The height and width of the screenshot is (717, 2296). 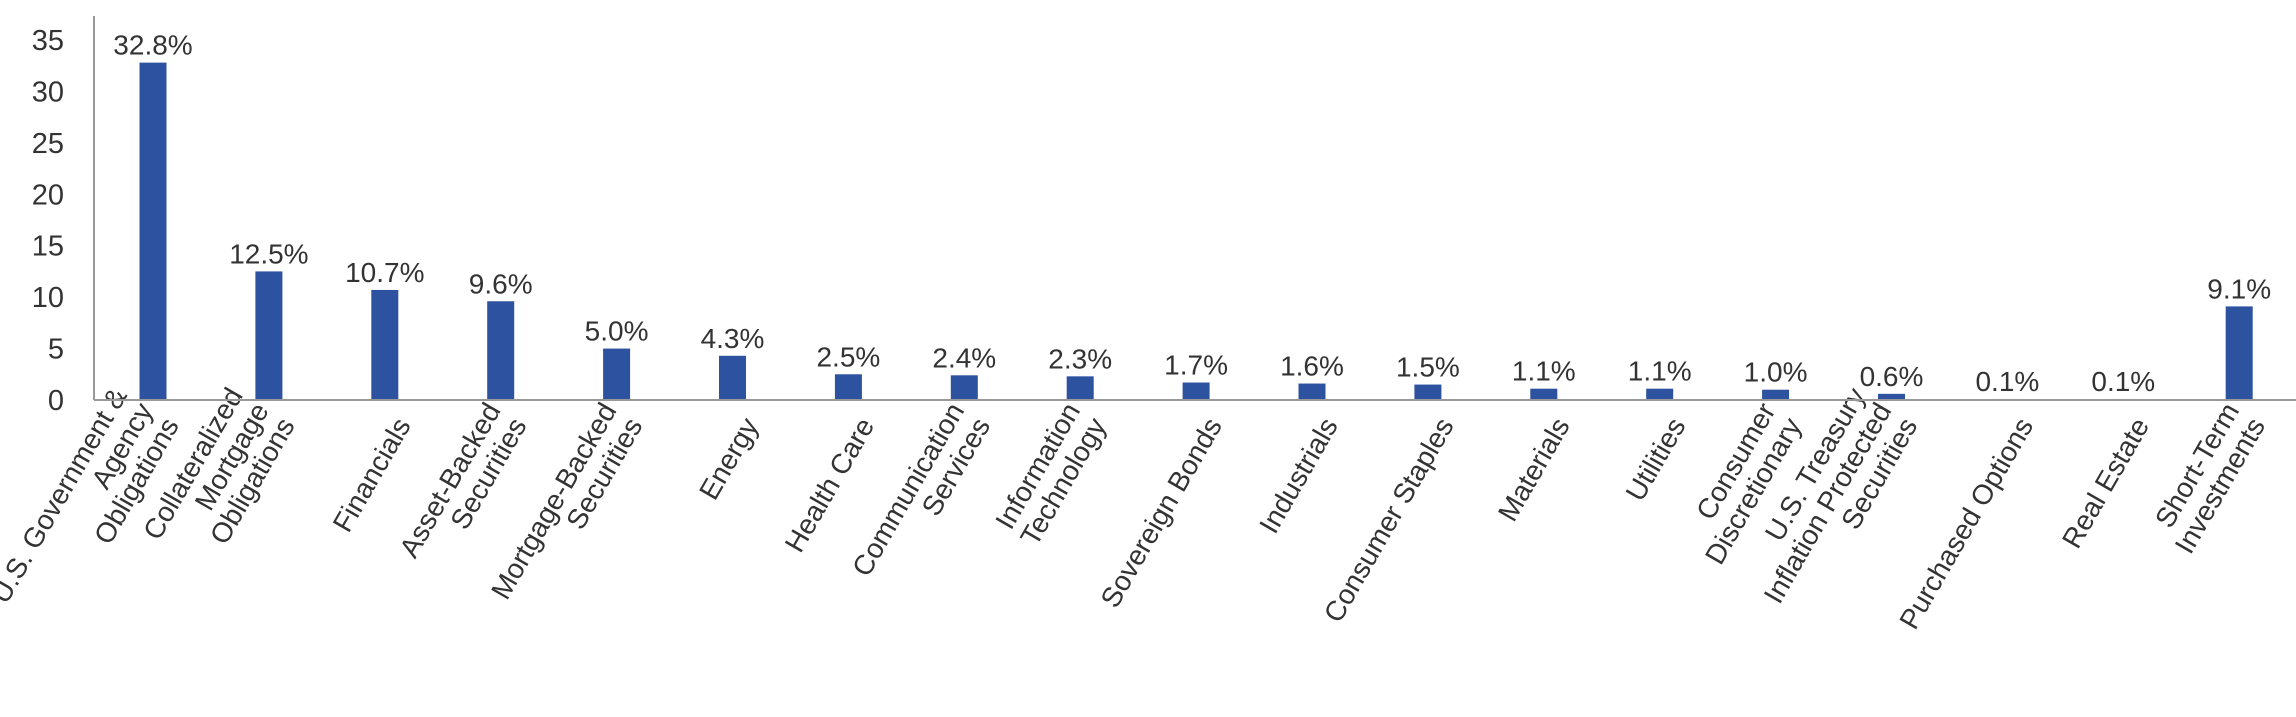 I want to click on y-tick-label: 10, so click(x=48, y=298).